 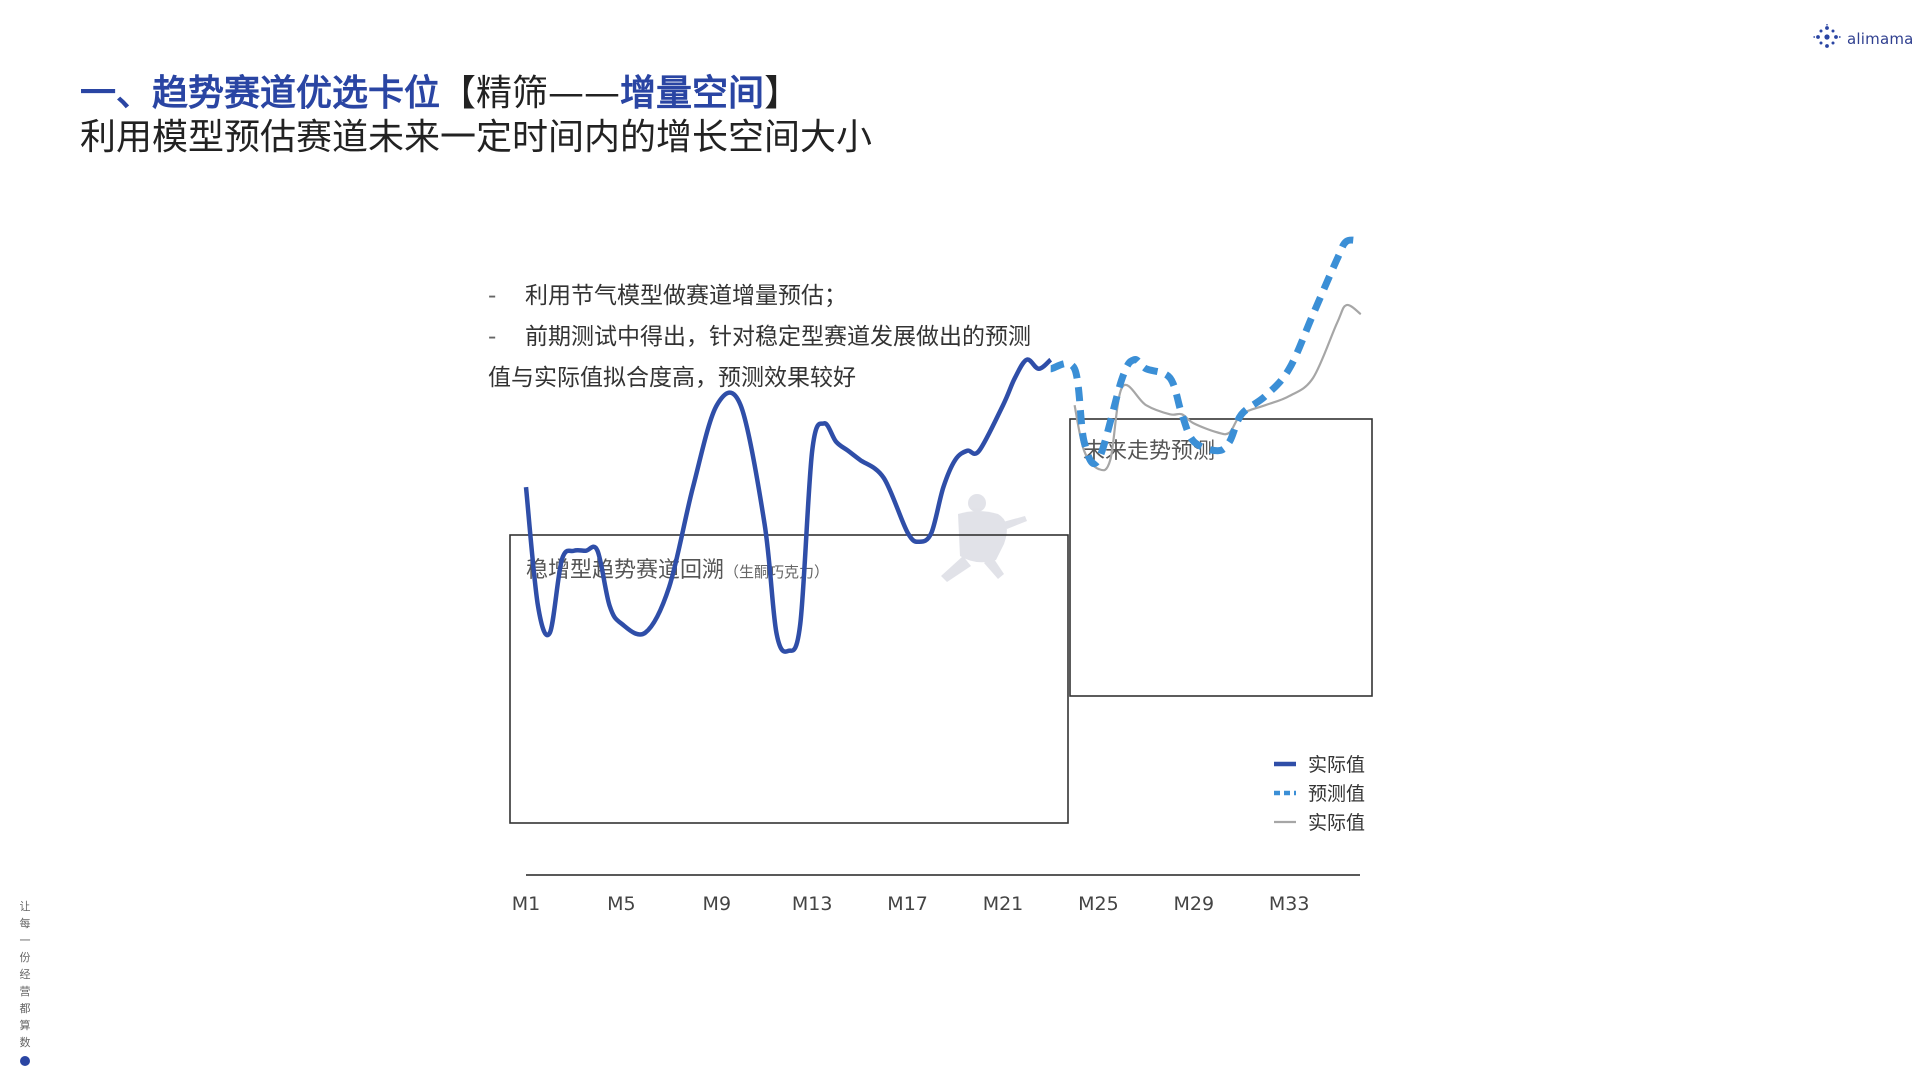 I want to click on x-tick-label: M21, so click(x=1003, y=904).